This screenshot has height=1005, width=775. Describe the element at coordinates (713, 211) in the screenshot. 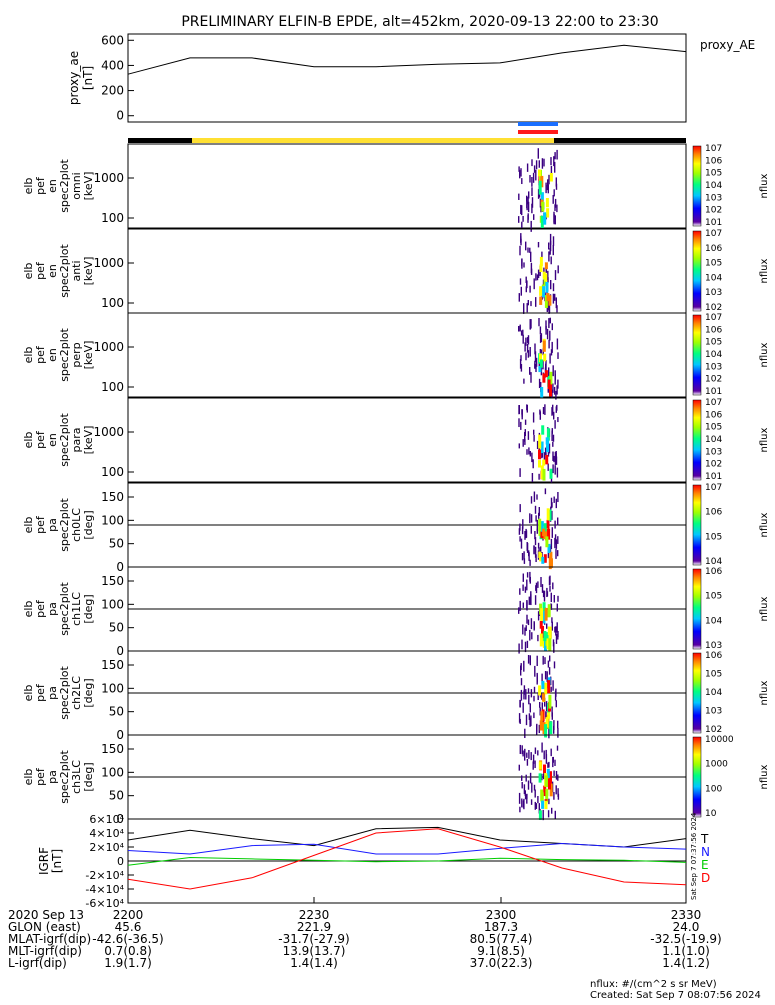

I see `colorbar-tick-label: 102` at that location.